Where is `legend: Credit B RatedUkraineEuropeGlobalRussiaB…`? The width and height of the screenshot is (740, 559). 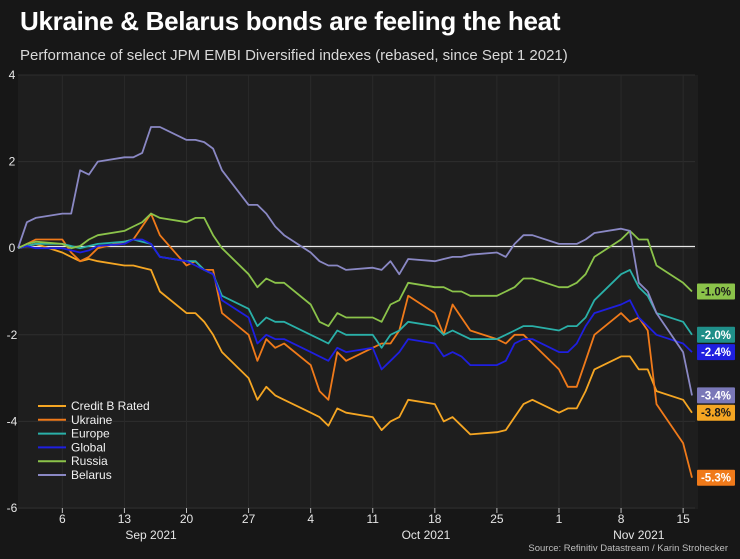 legend: Credit B RatedUkraineEuropeGlobalRussiaB… is located at coordinates (94, 440).